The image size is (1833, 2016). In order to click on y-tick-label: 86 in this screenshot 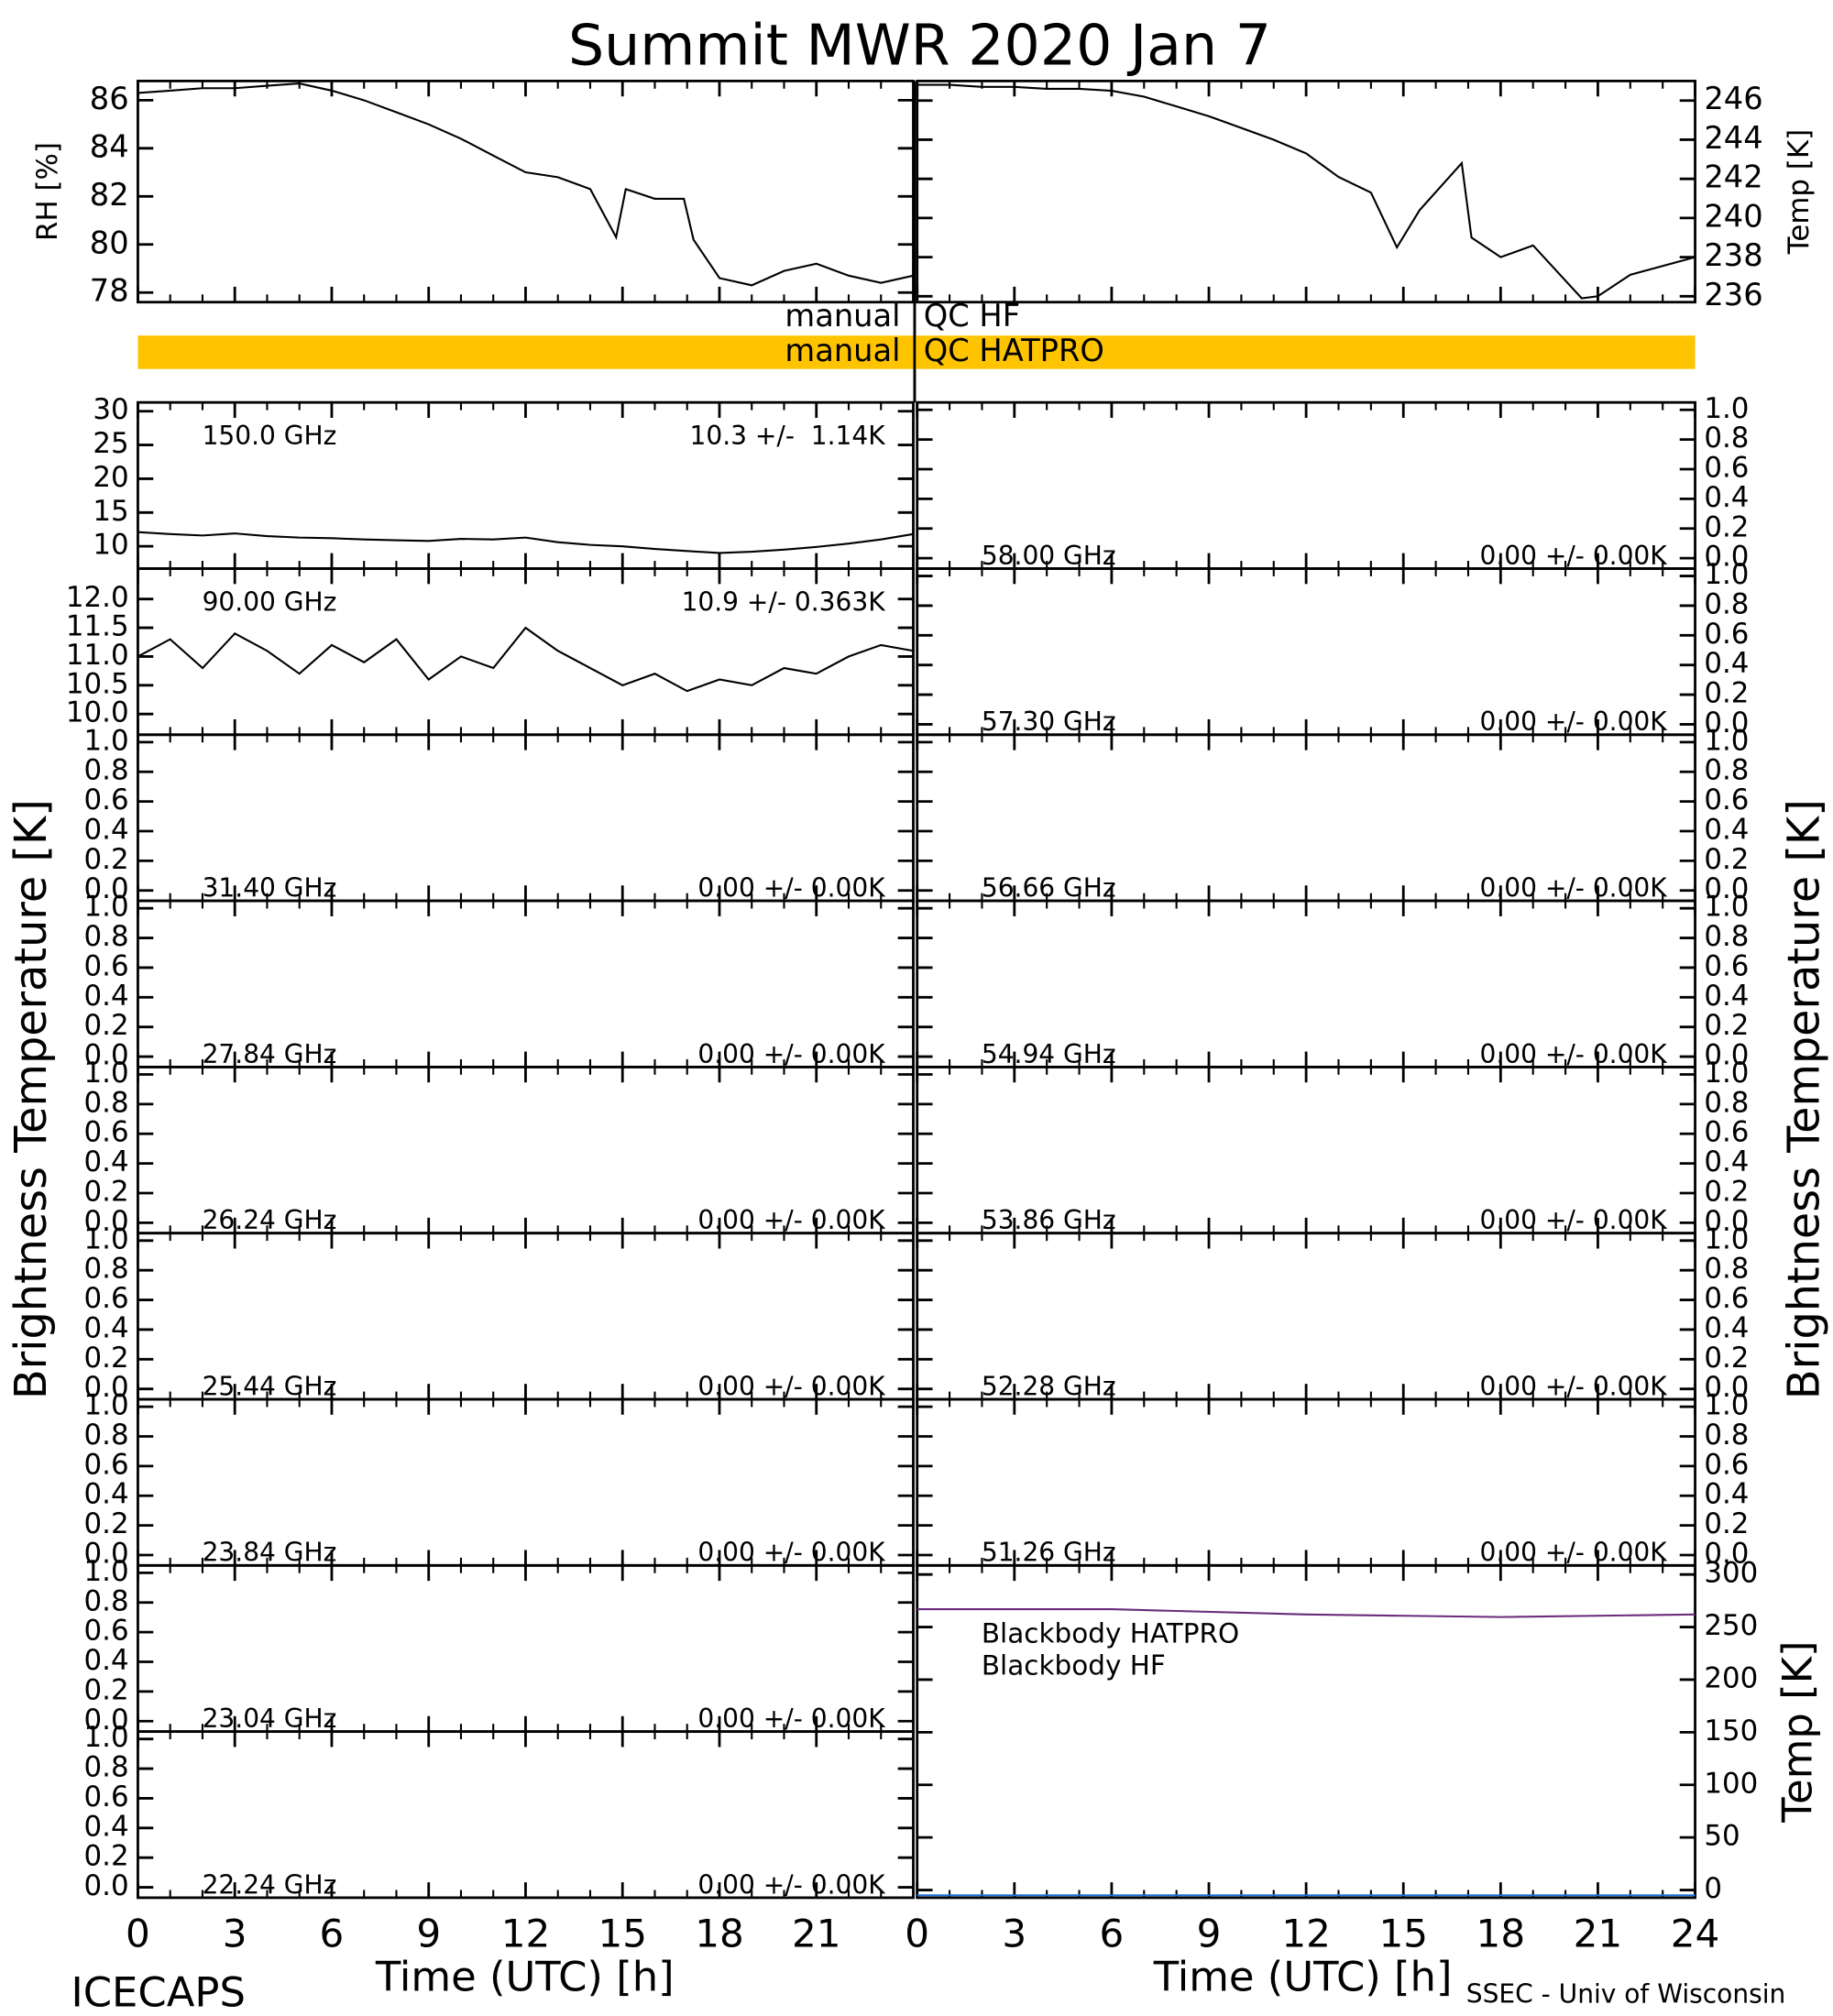, I will do `click(109, 98)`.